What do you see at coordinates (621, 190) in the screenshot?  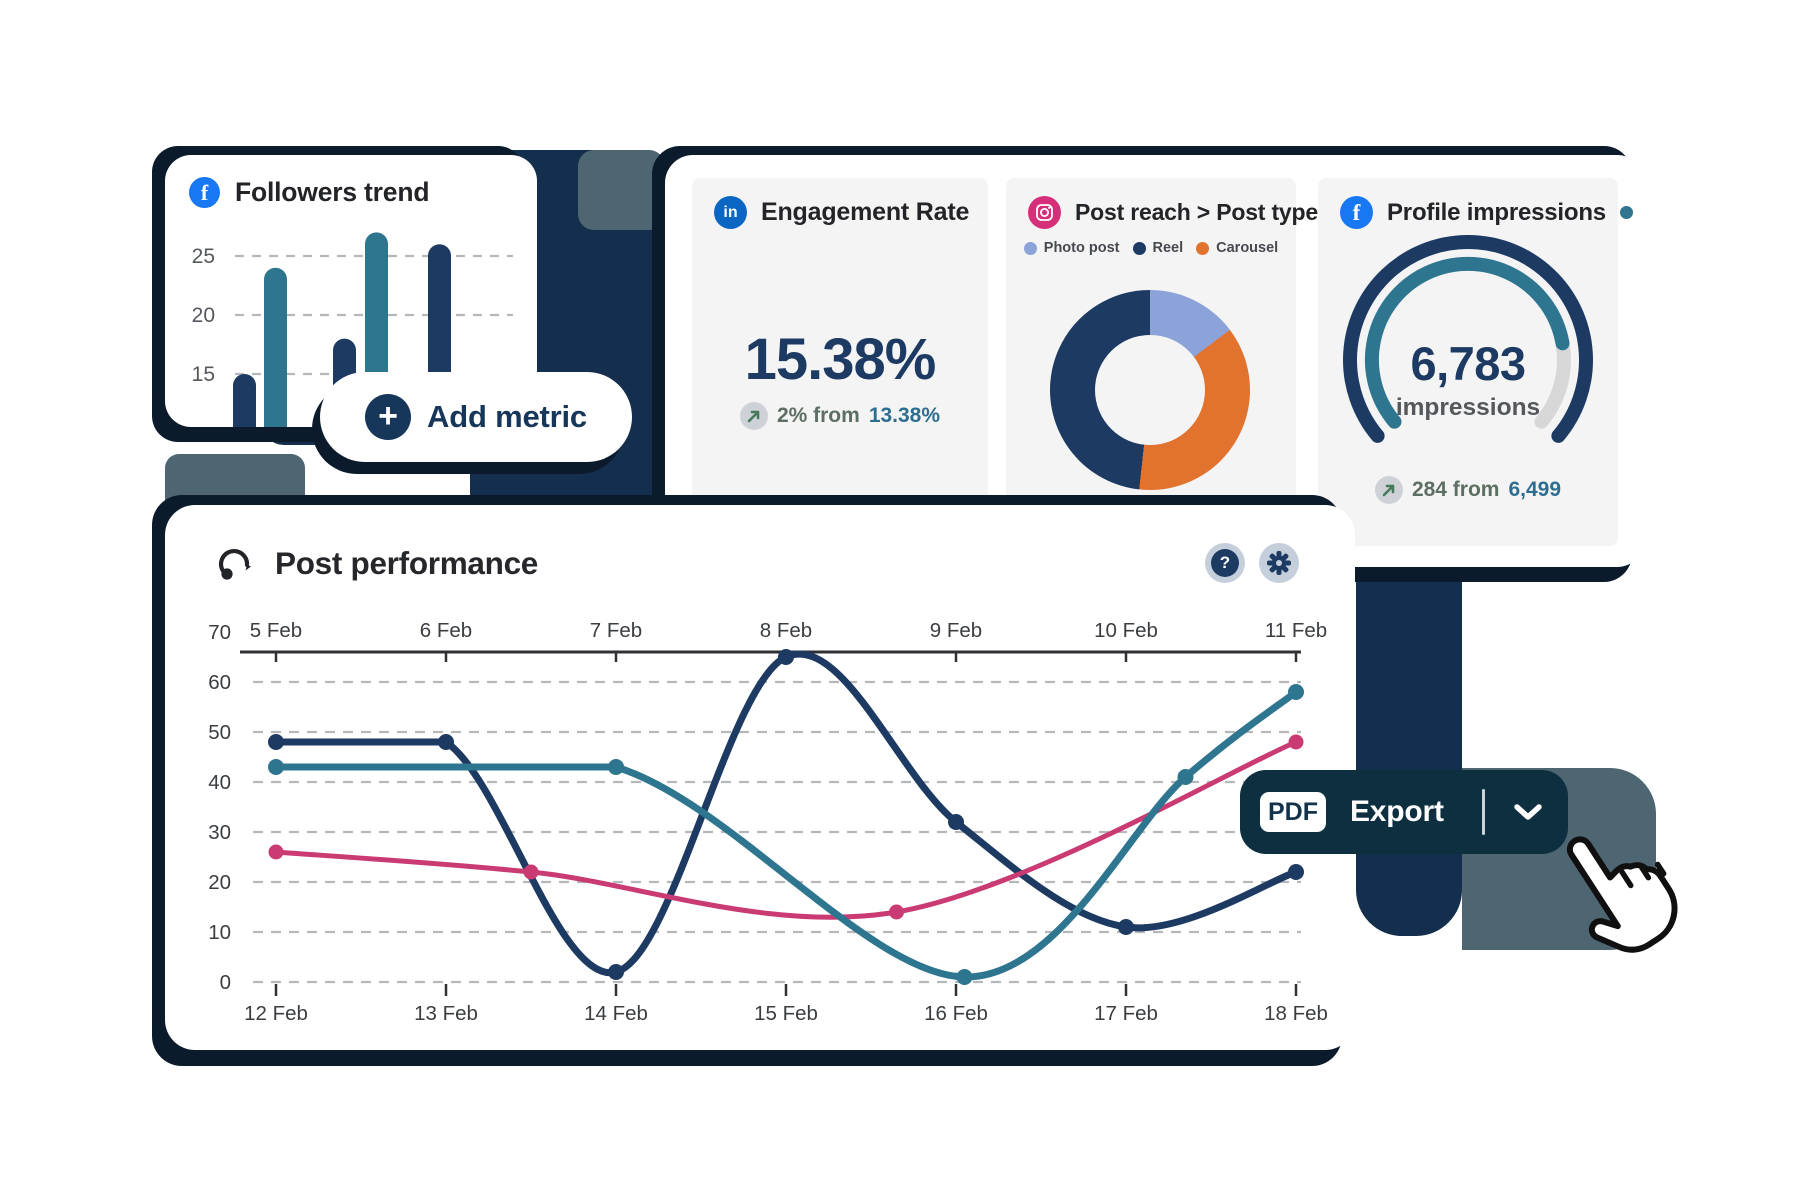 I see `grayteal-accent` at bounding box center [621, 190].